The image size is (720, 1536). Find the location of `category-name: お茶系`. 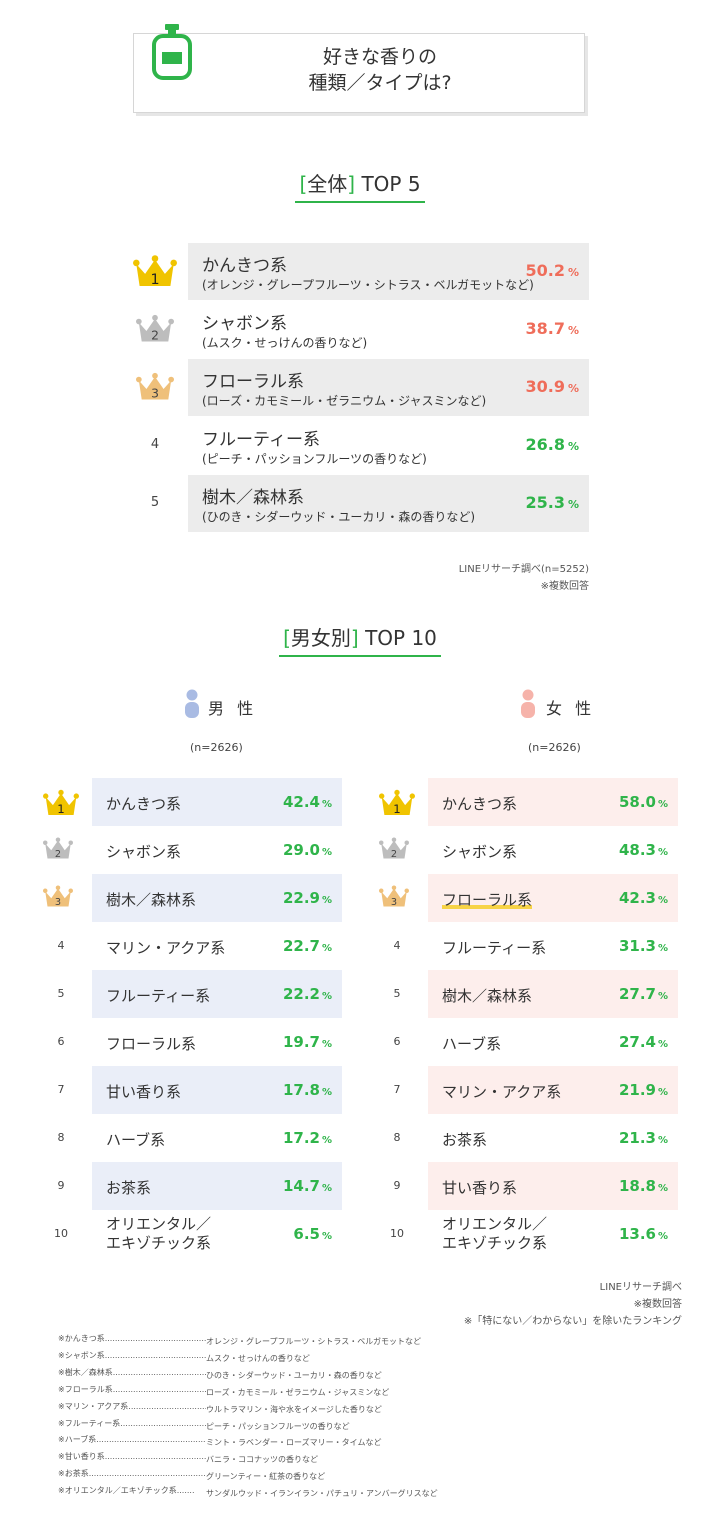

category-name: お茶系 is located at coordinates (464, 1139).